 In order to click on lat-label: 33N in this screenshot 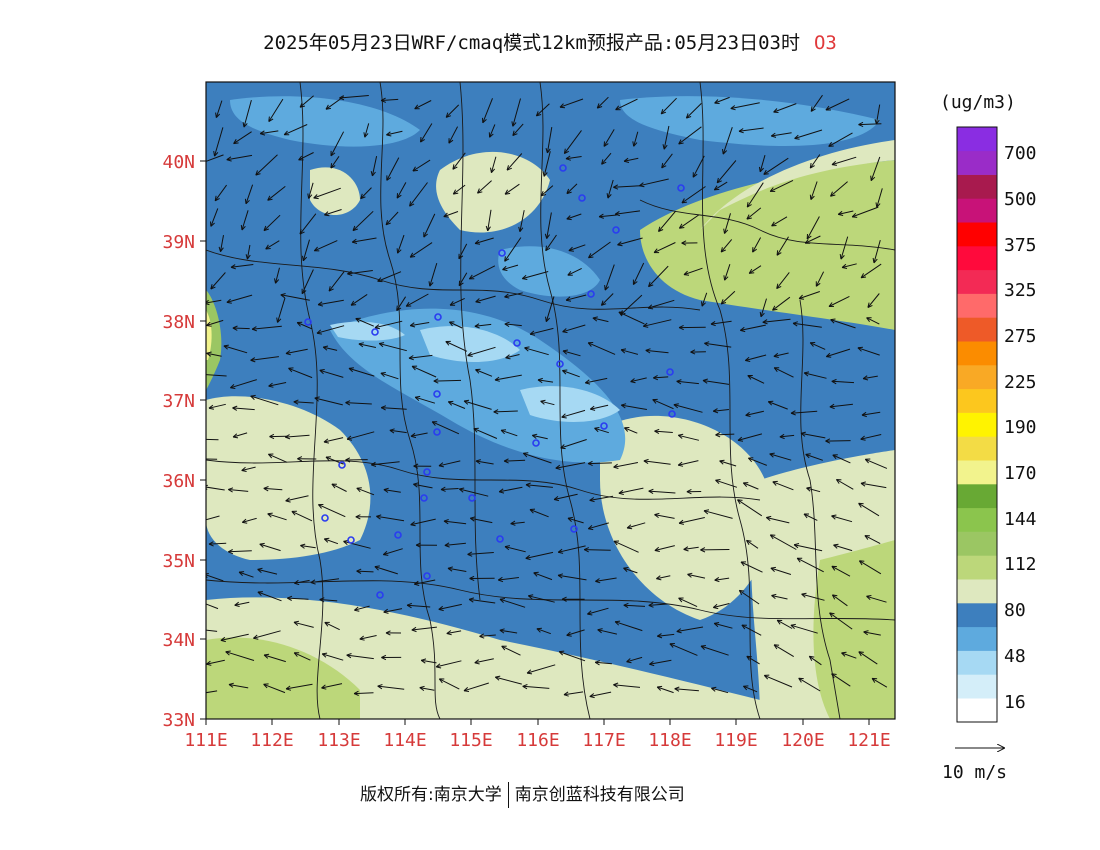, I will do `click(178, 720)`.